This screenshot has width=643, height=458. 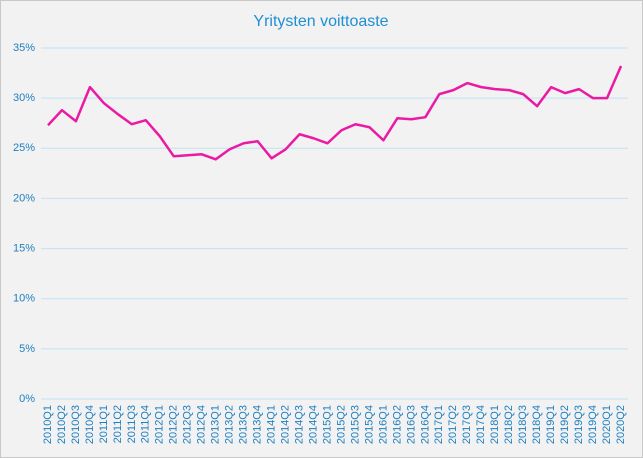 I want to click on x-tick-label: 2010Q1, so click(x=48, y=424).